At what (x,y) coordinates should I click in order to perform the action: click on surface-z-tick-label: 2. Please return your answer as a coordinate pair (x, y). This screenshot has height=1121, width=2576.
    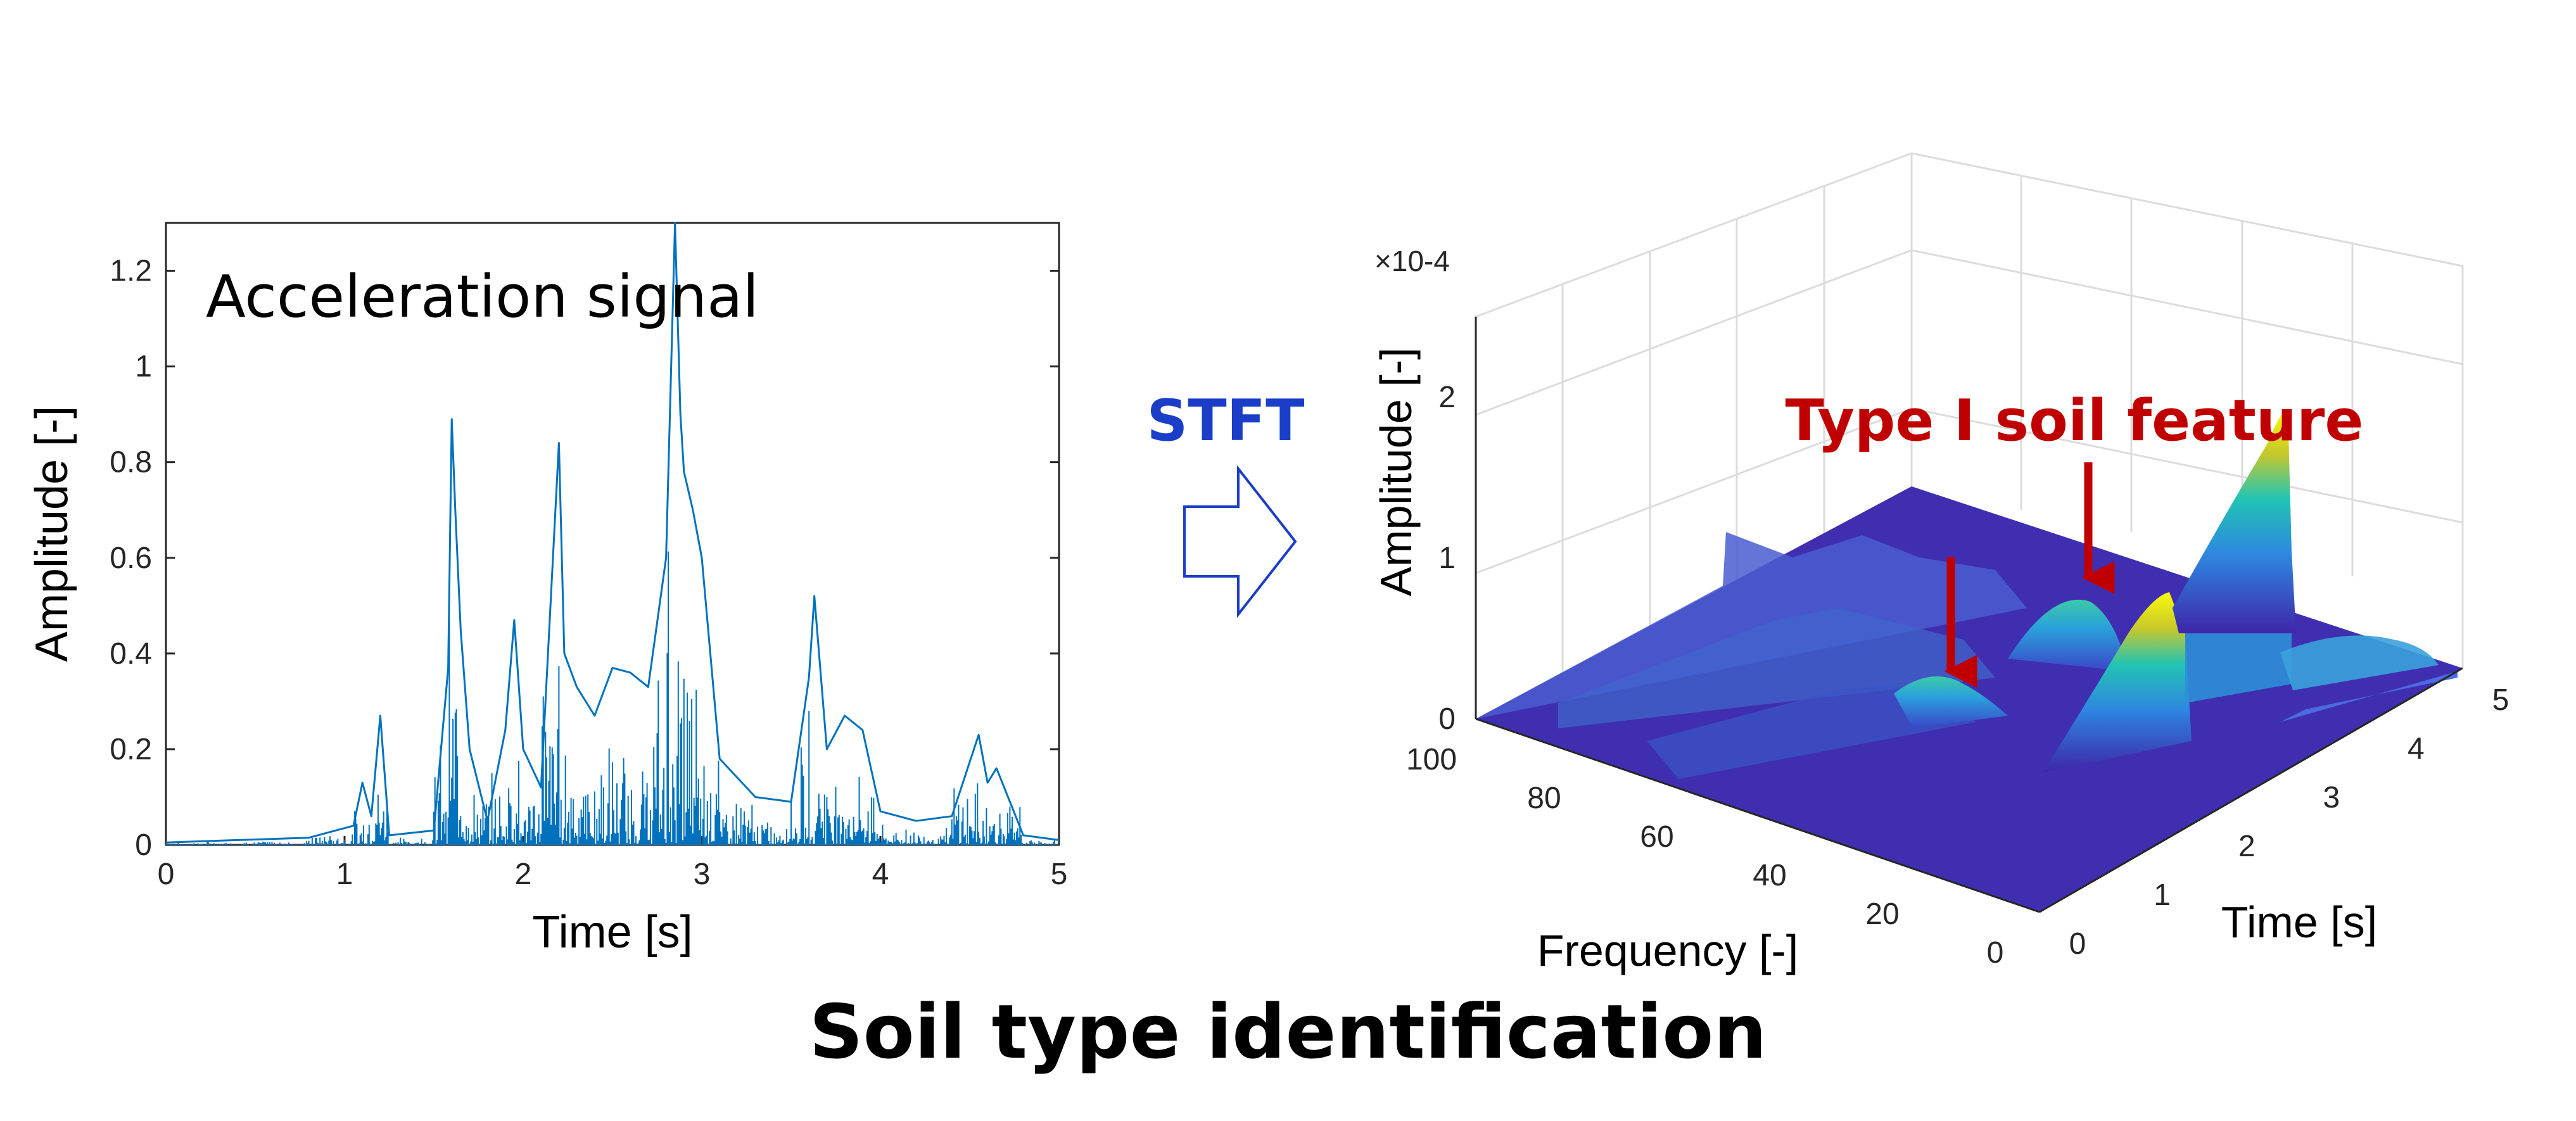
    Looking at the image, I should click on (1447, 397).